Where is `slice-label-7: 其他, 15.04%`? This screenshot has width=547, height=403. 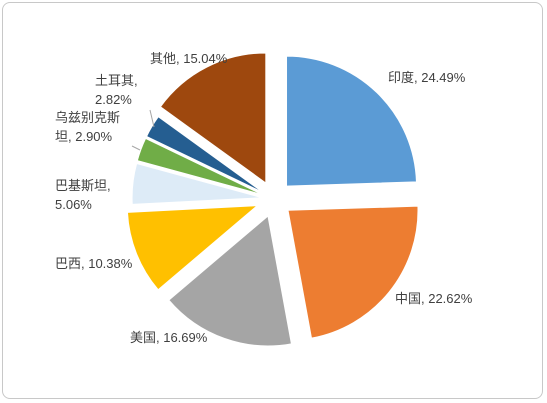 slice-label-7: 其他, 15.04% is located at coordinates (189, 58).